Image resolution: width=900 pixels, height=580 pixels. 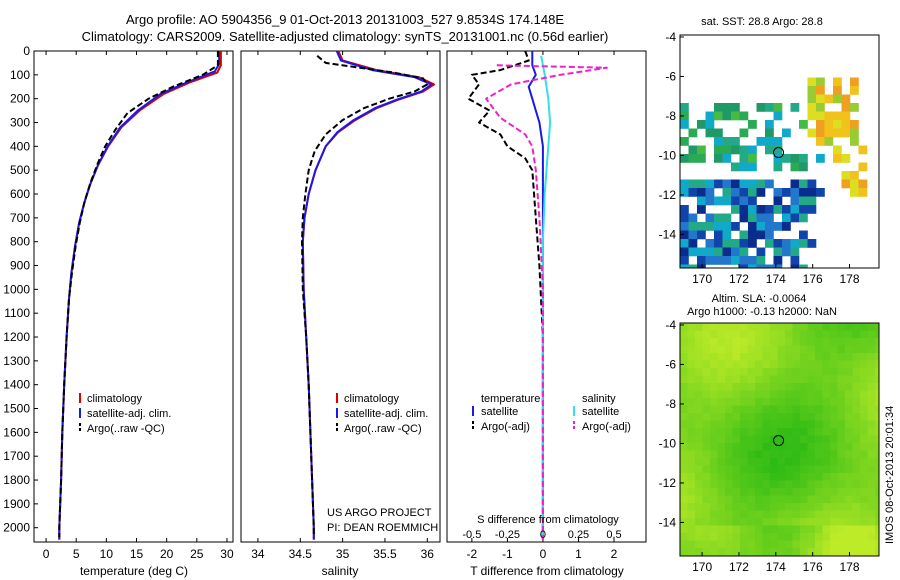 I want to click on y-tick-label: 700, so click(x=20, y=218).